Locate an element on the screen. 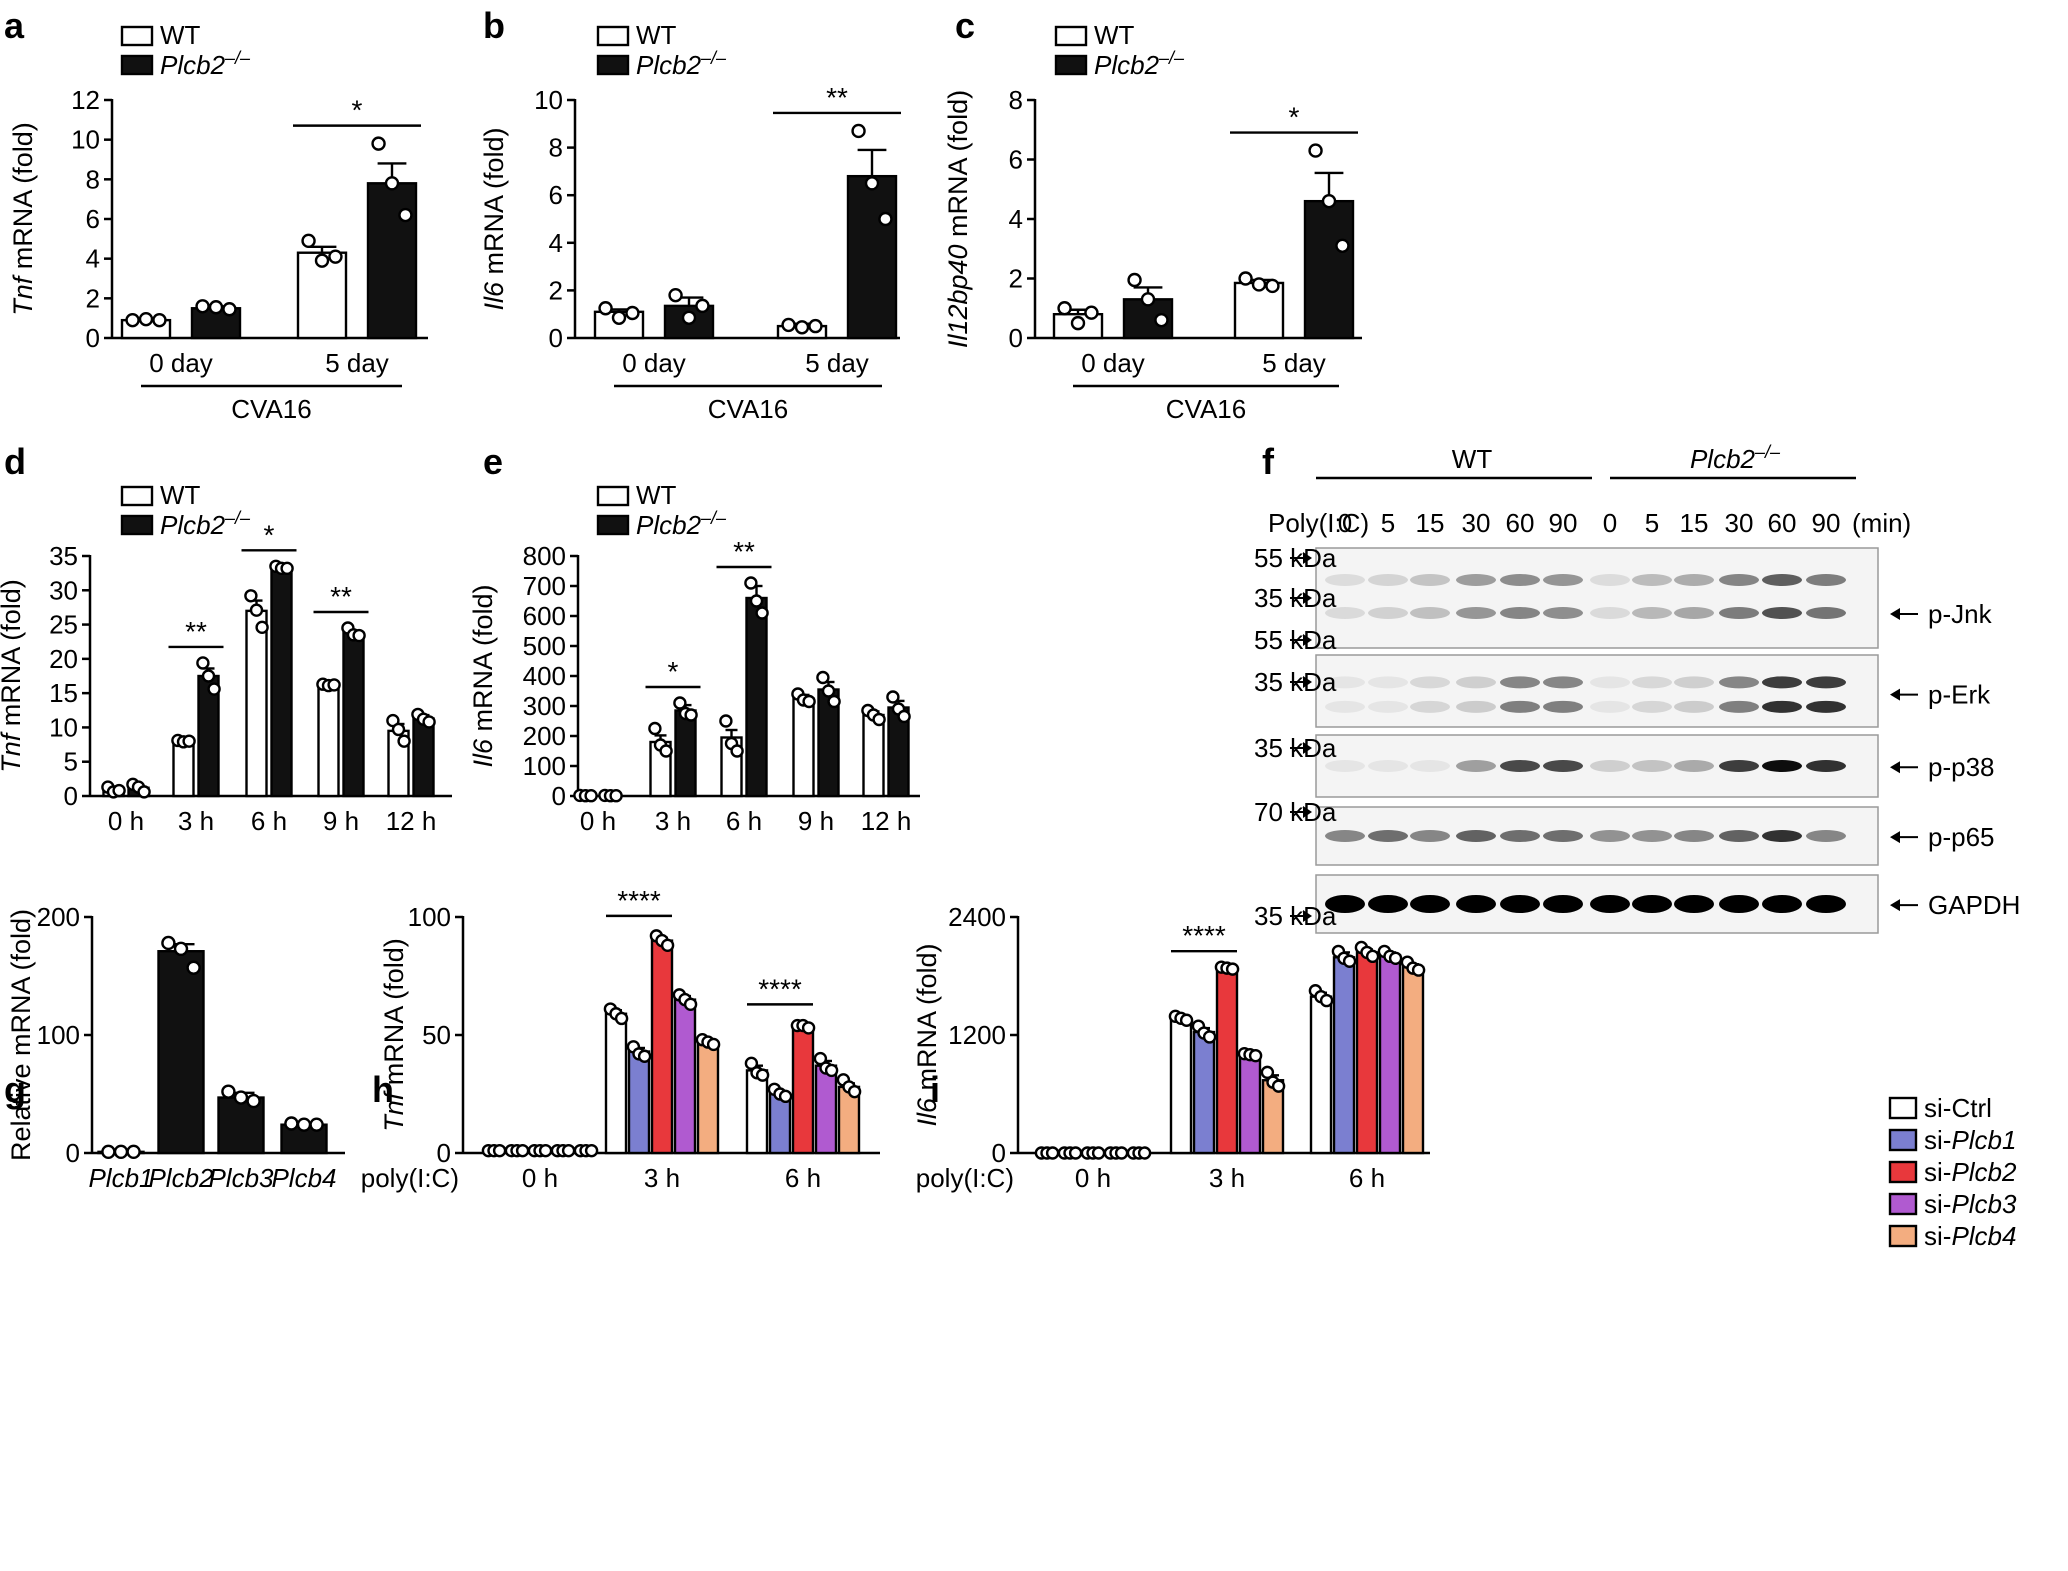  x-tick-label: Plcb2 is located at coordinates (181, 1178).